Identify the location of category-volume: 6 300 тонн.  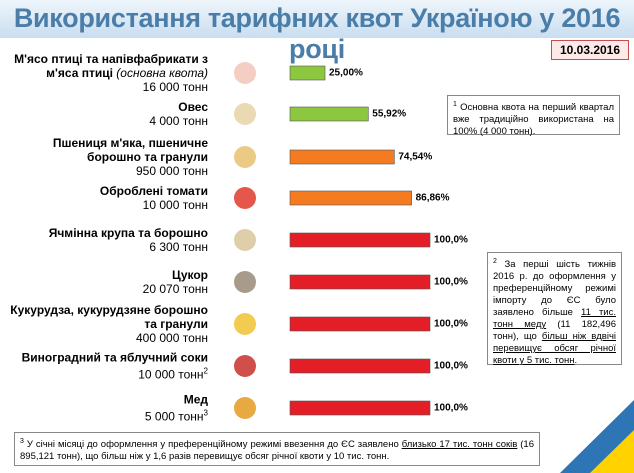
(178, 247).